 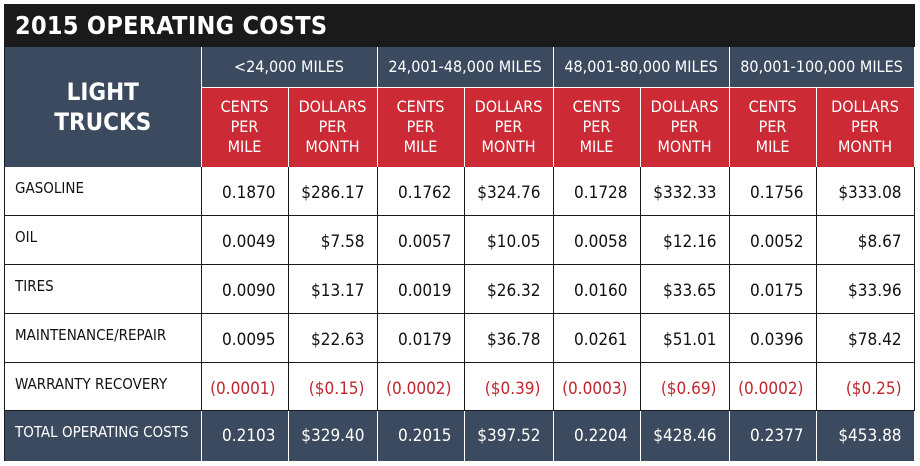 I want to click on range-header-4: 80,001-100,000 MILES, so click(x=822, y=67).